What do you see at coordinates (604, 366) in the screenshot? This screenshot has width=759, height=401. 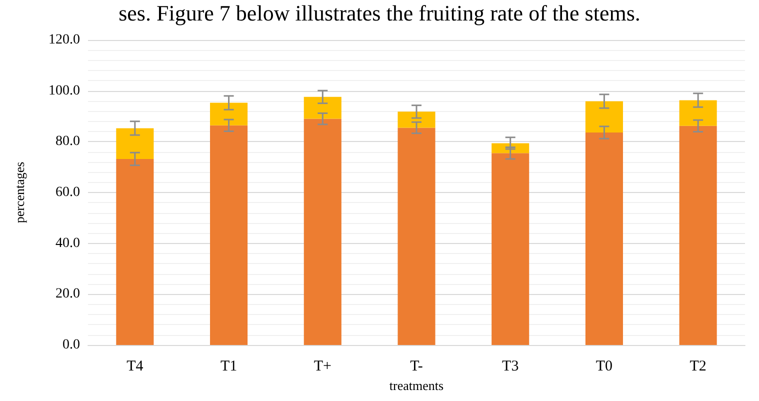 I see `x-tick-label: T0` at bounding box center [604, 366].